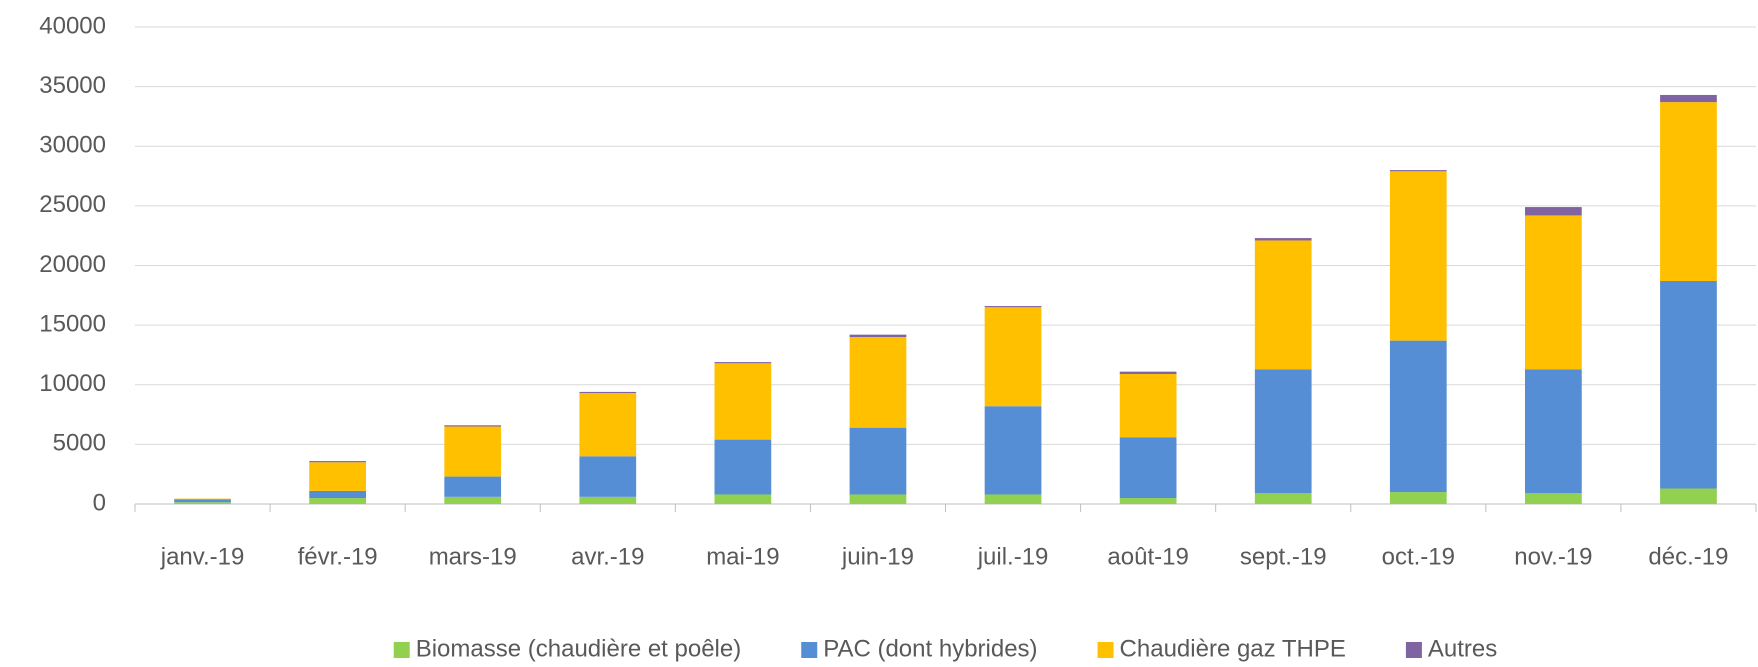 The height and width of the screenshot is (667, 1758). What do you see at coordinates (202, 556) in the screenshot?
I see `x-tick-label: janv.-19` at bounding box center [202, 556].